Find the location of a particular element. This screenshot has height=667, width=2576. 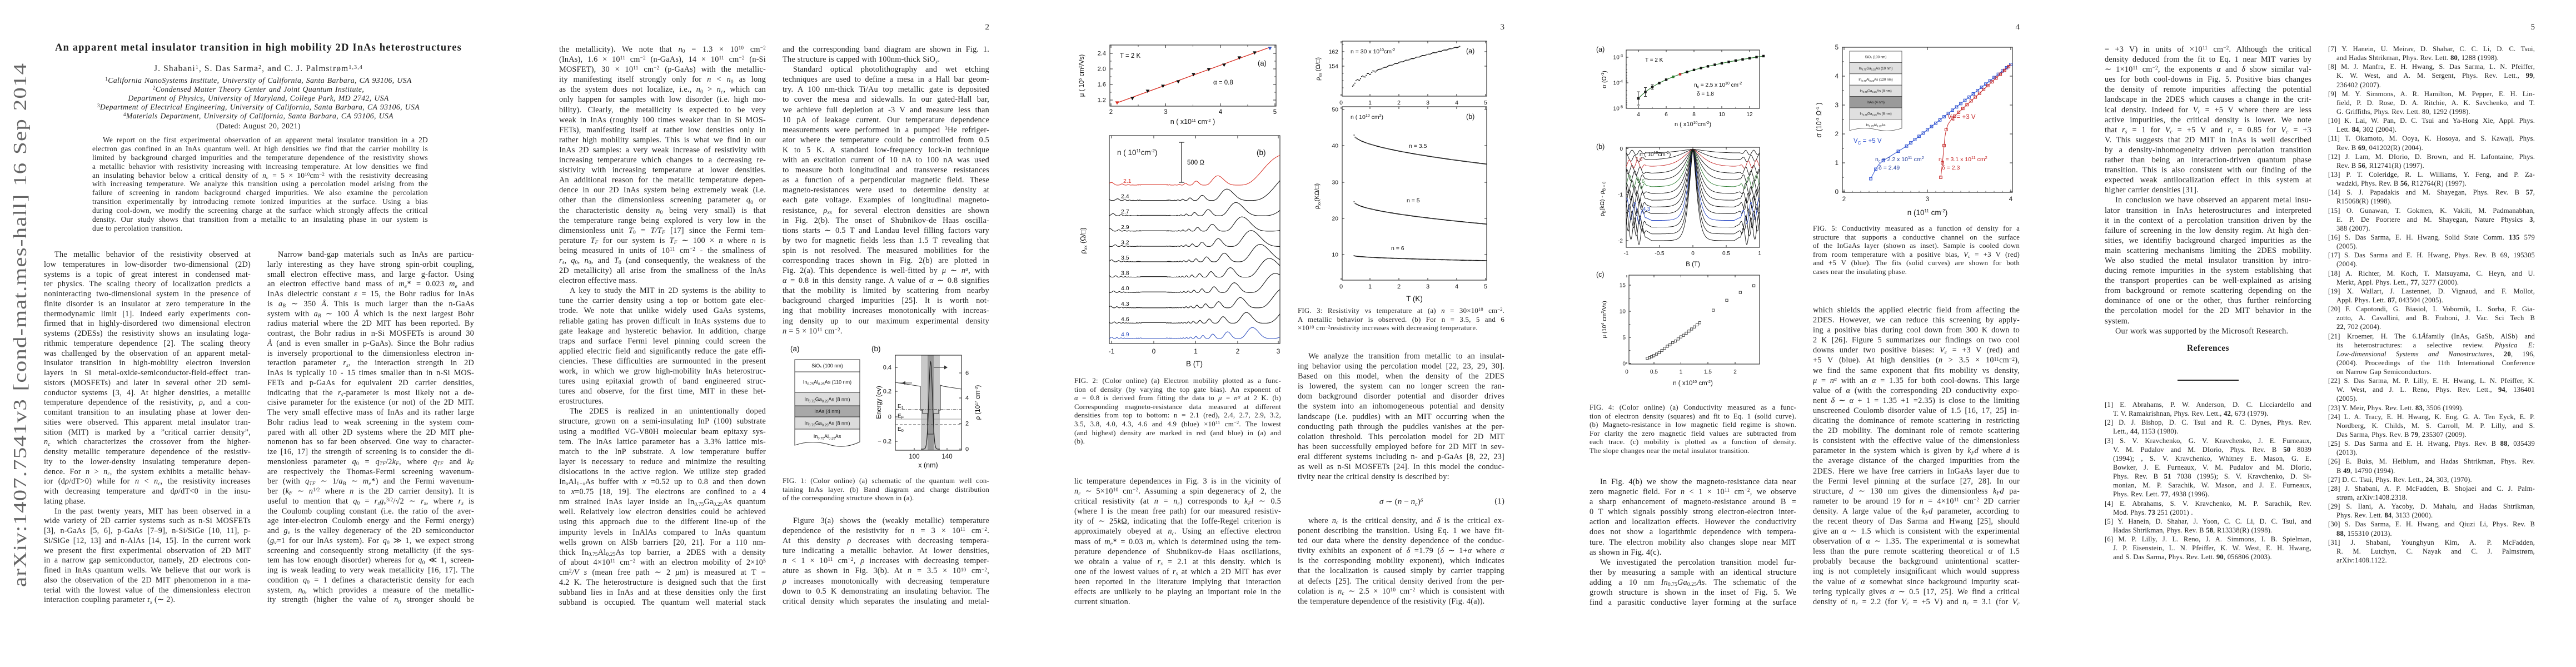

svg-text: δ = 1.8 is located at coordinates (1705, 94).